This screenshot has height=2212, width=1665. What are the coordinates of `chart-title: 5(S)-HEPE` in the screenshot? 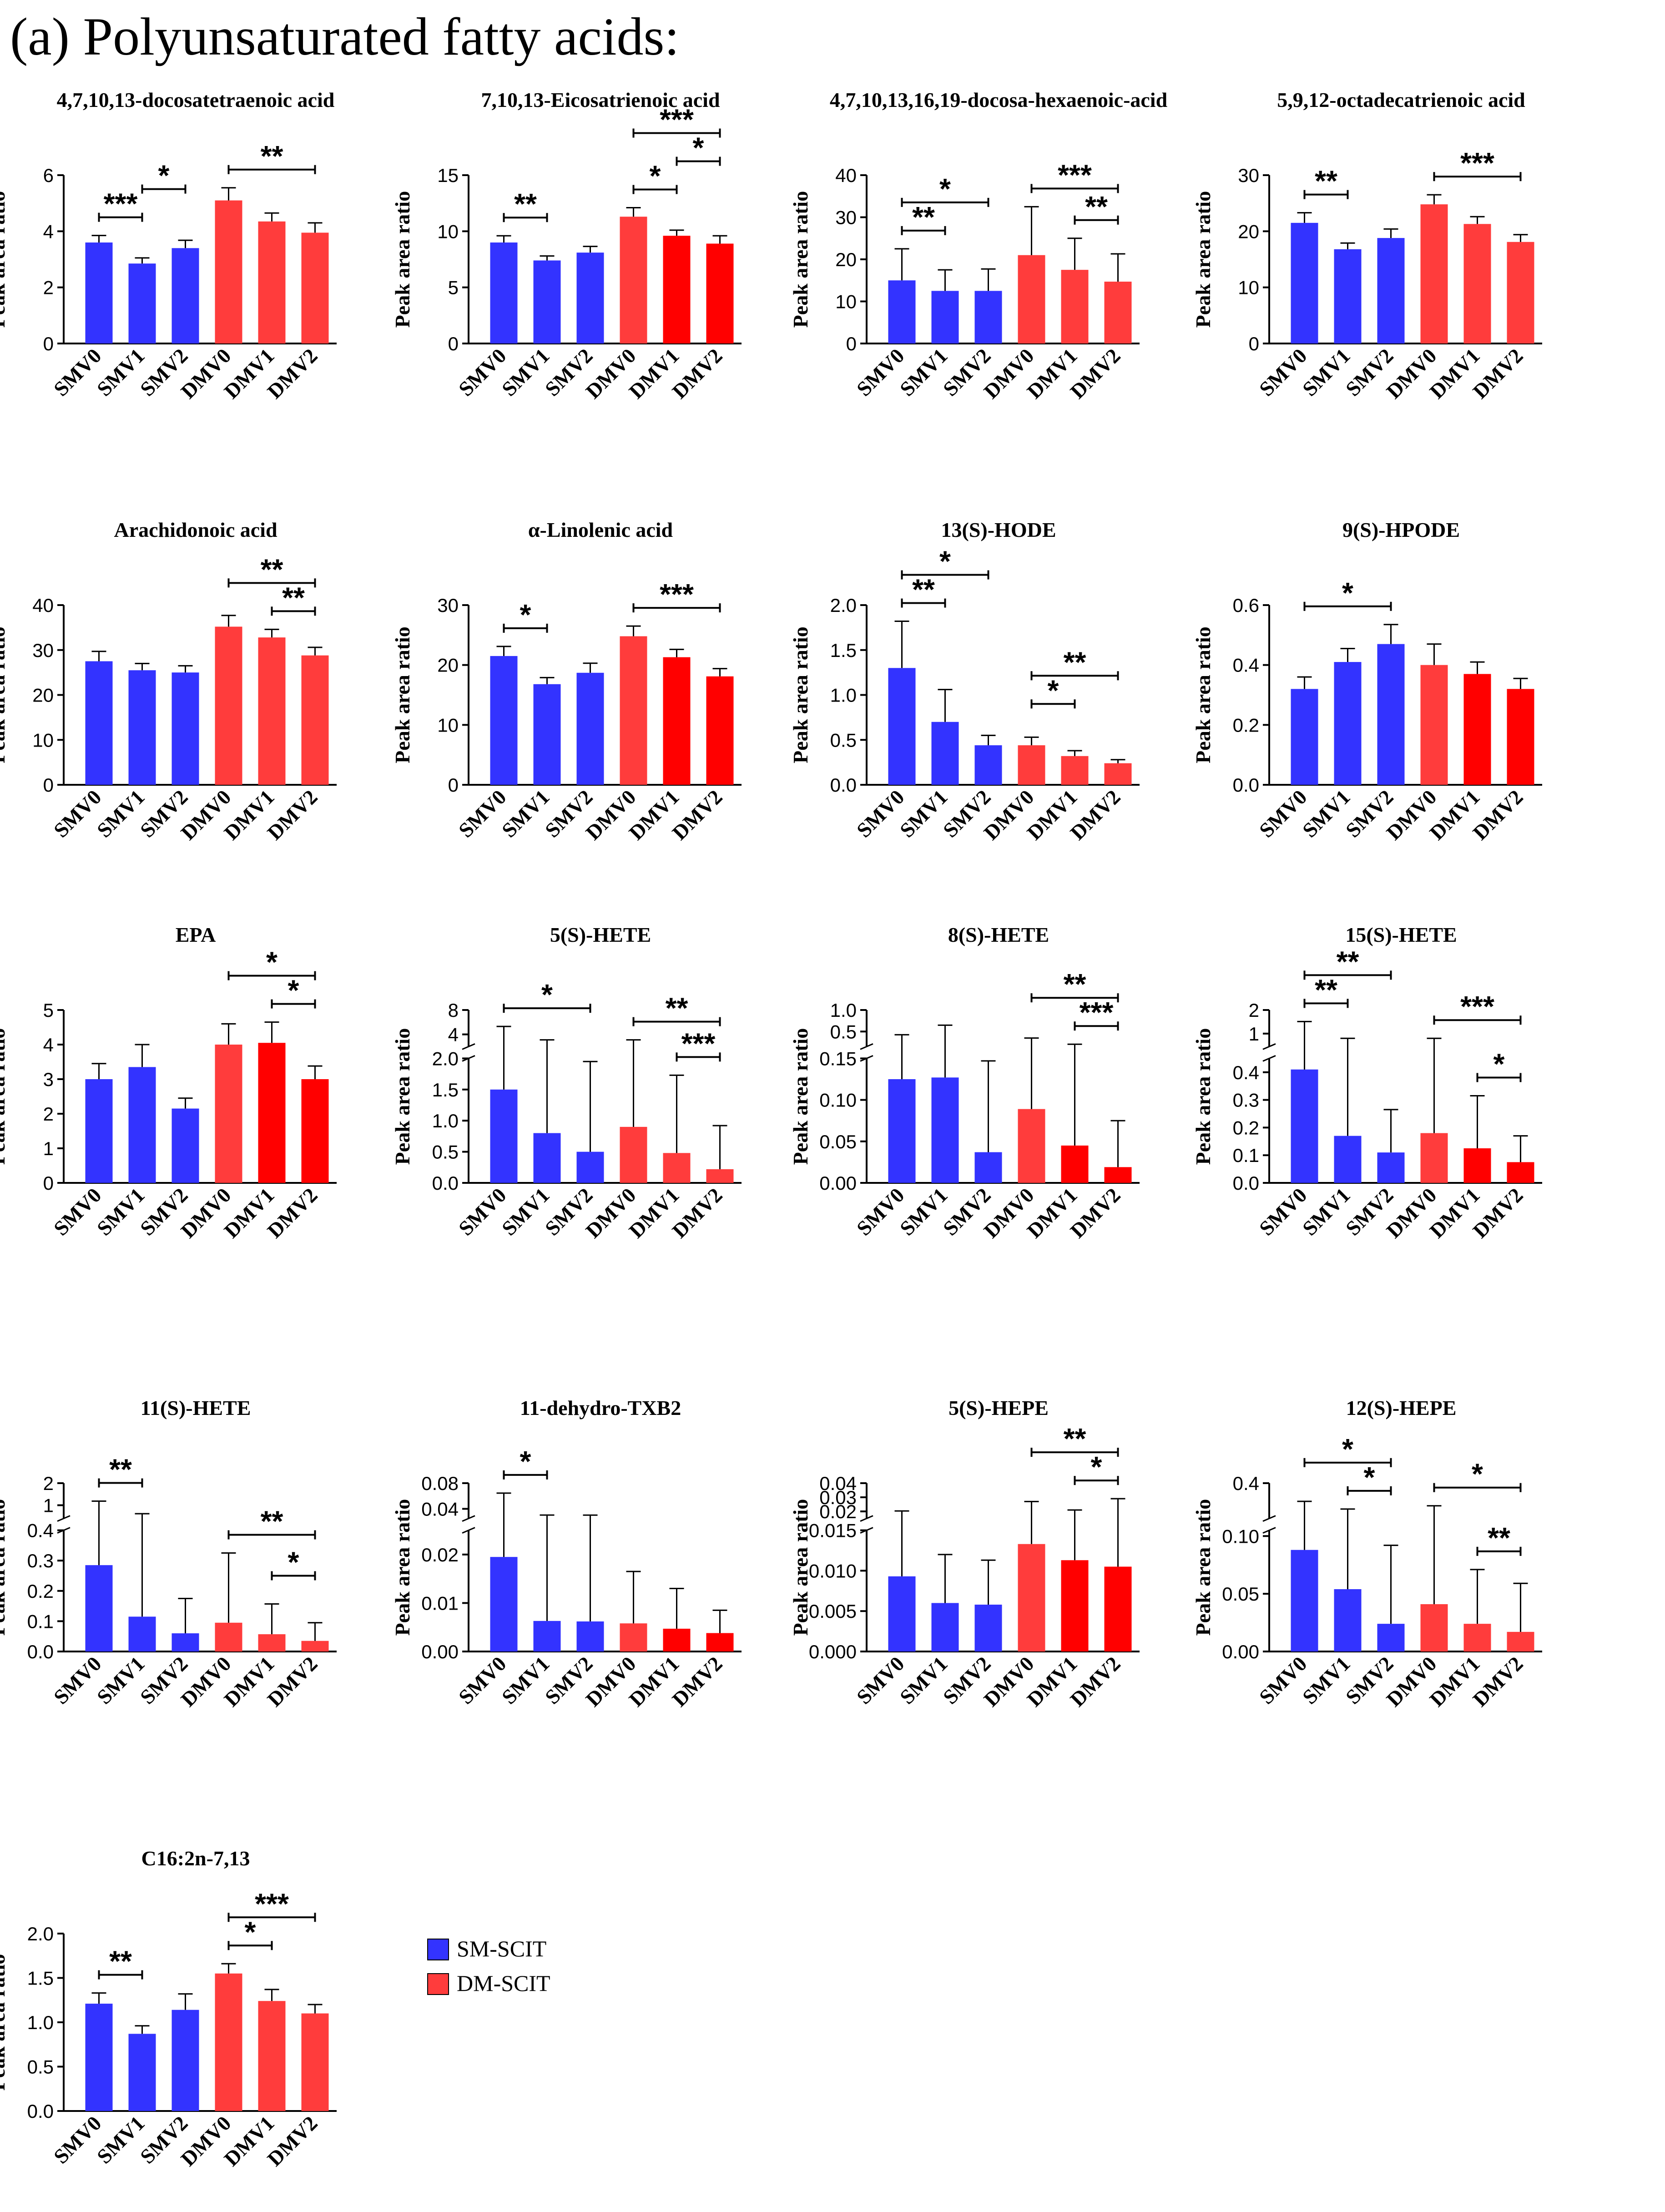 It's located at (999, 1407).